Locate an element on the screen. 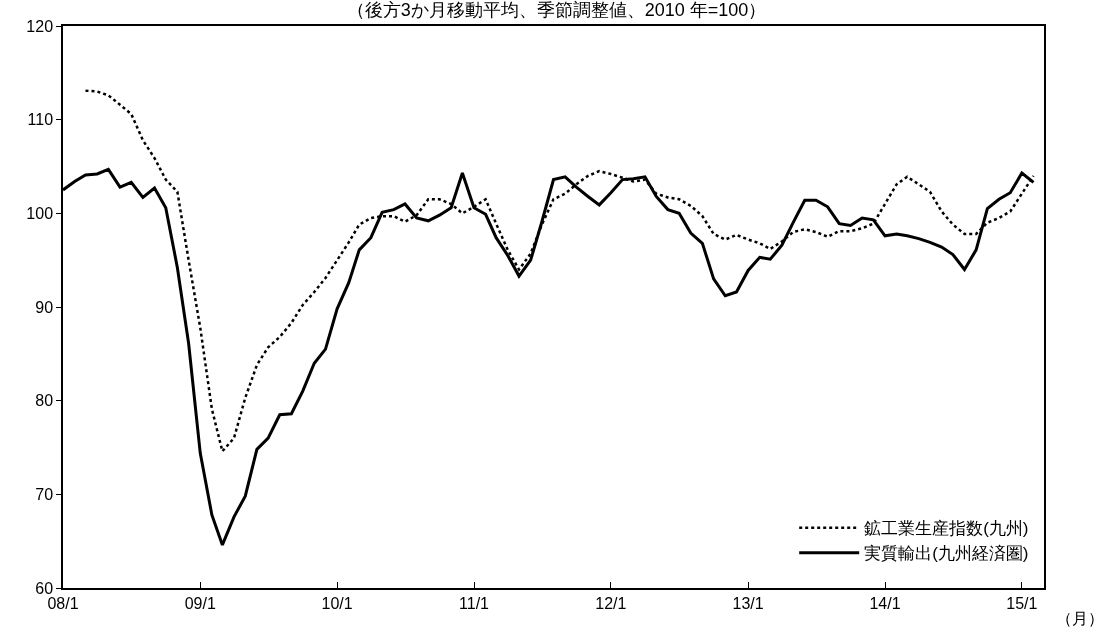  y-tick-label: 70 is located at coordinates (44, 494).